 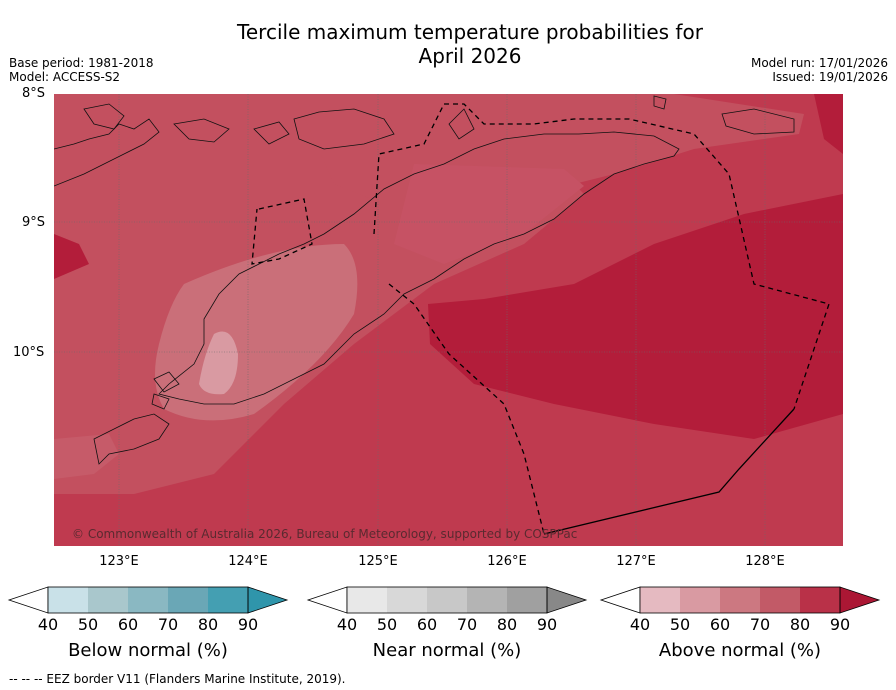 What do you see at coordinates (148, 650) in the screenshot?
I see `colorbar-below-label: Below normal (%)` at bounding box center [148, 650].